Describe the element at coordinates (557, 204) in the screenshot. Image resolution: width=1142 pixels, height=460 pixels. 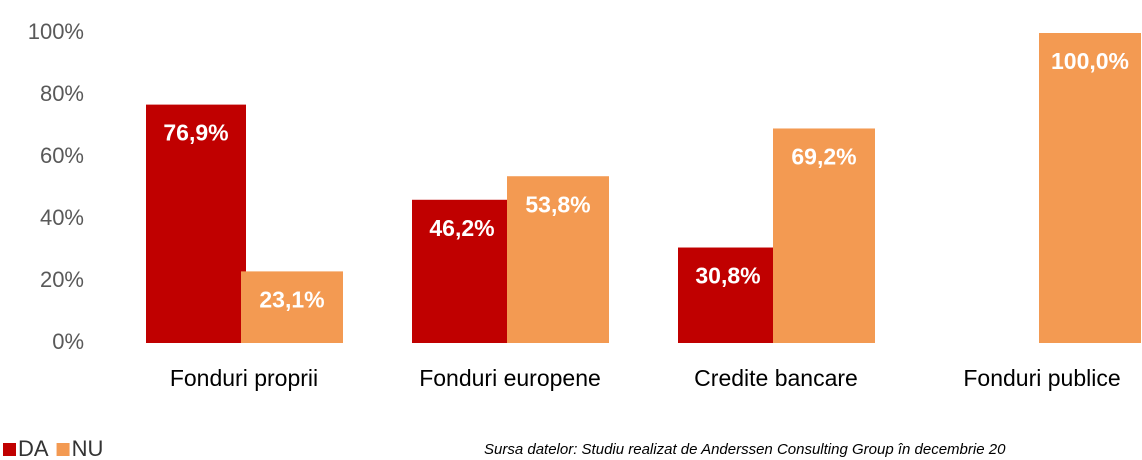
I see `value-label: 53,8%` at that location.